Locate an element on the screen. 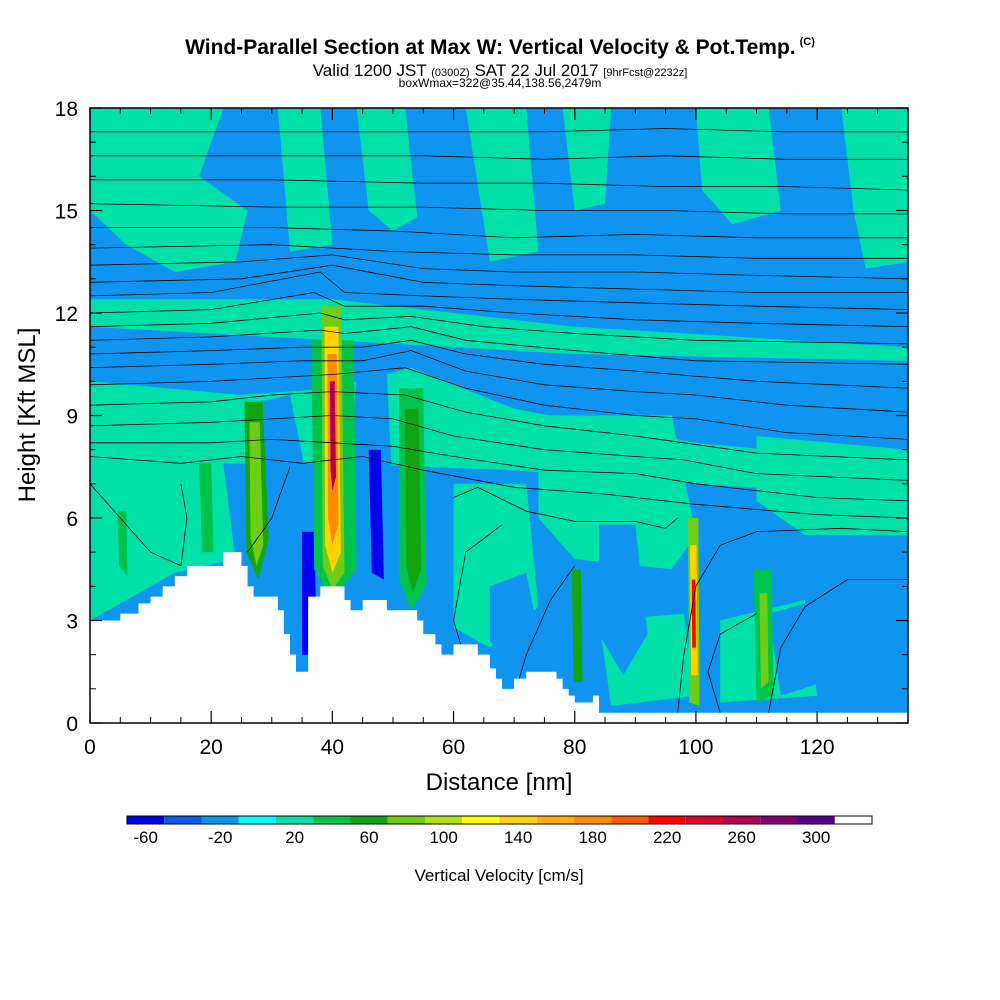  y-tick-label: 6 is located at coordinates (72, 519).